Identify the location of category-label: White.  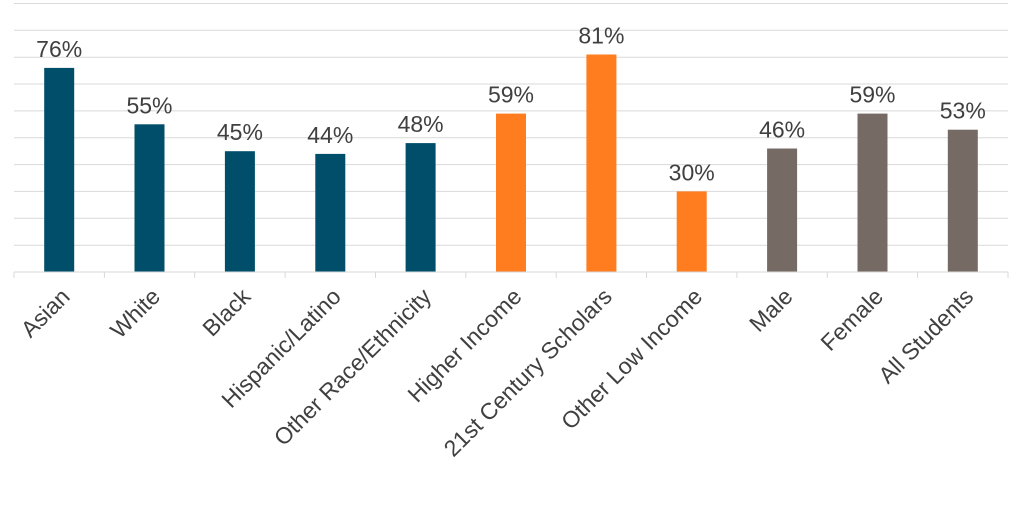
(135, 313).